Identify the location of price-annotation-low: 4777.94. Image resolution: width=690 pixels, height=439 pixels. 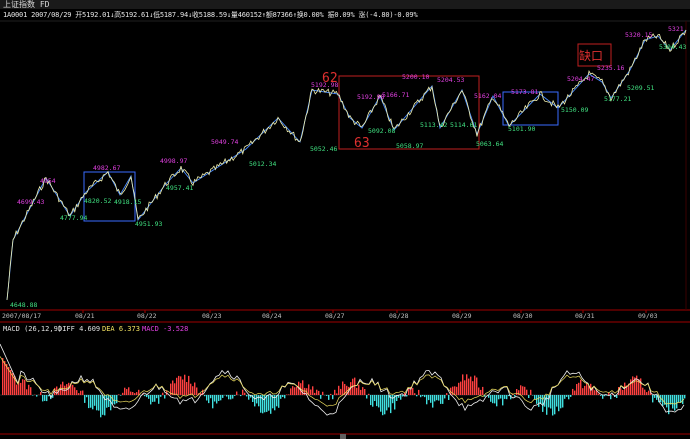
(73, 218).